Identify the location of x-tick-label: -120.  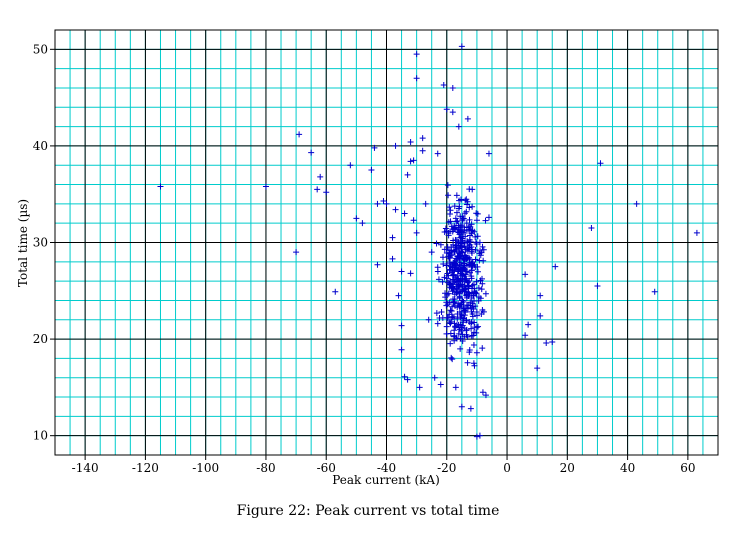
(145, 468).